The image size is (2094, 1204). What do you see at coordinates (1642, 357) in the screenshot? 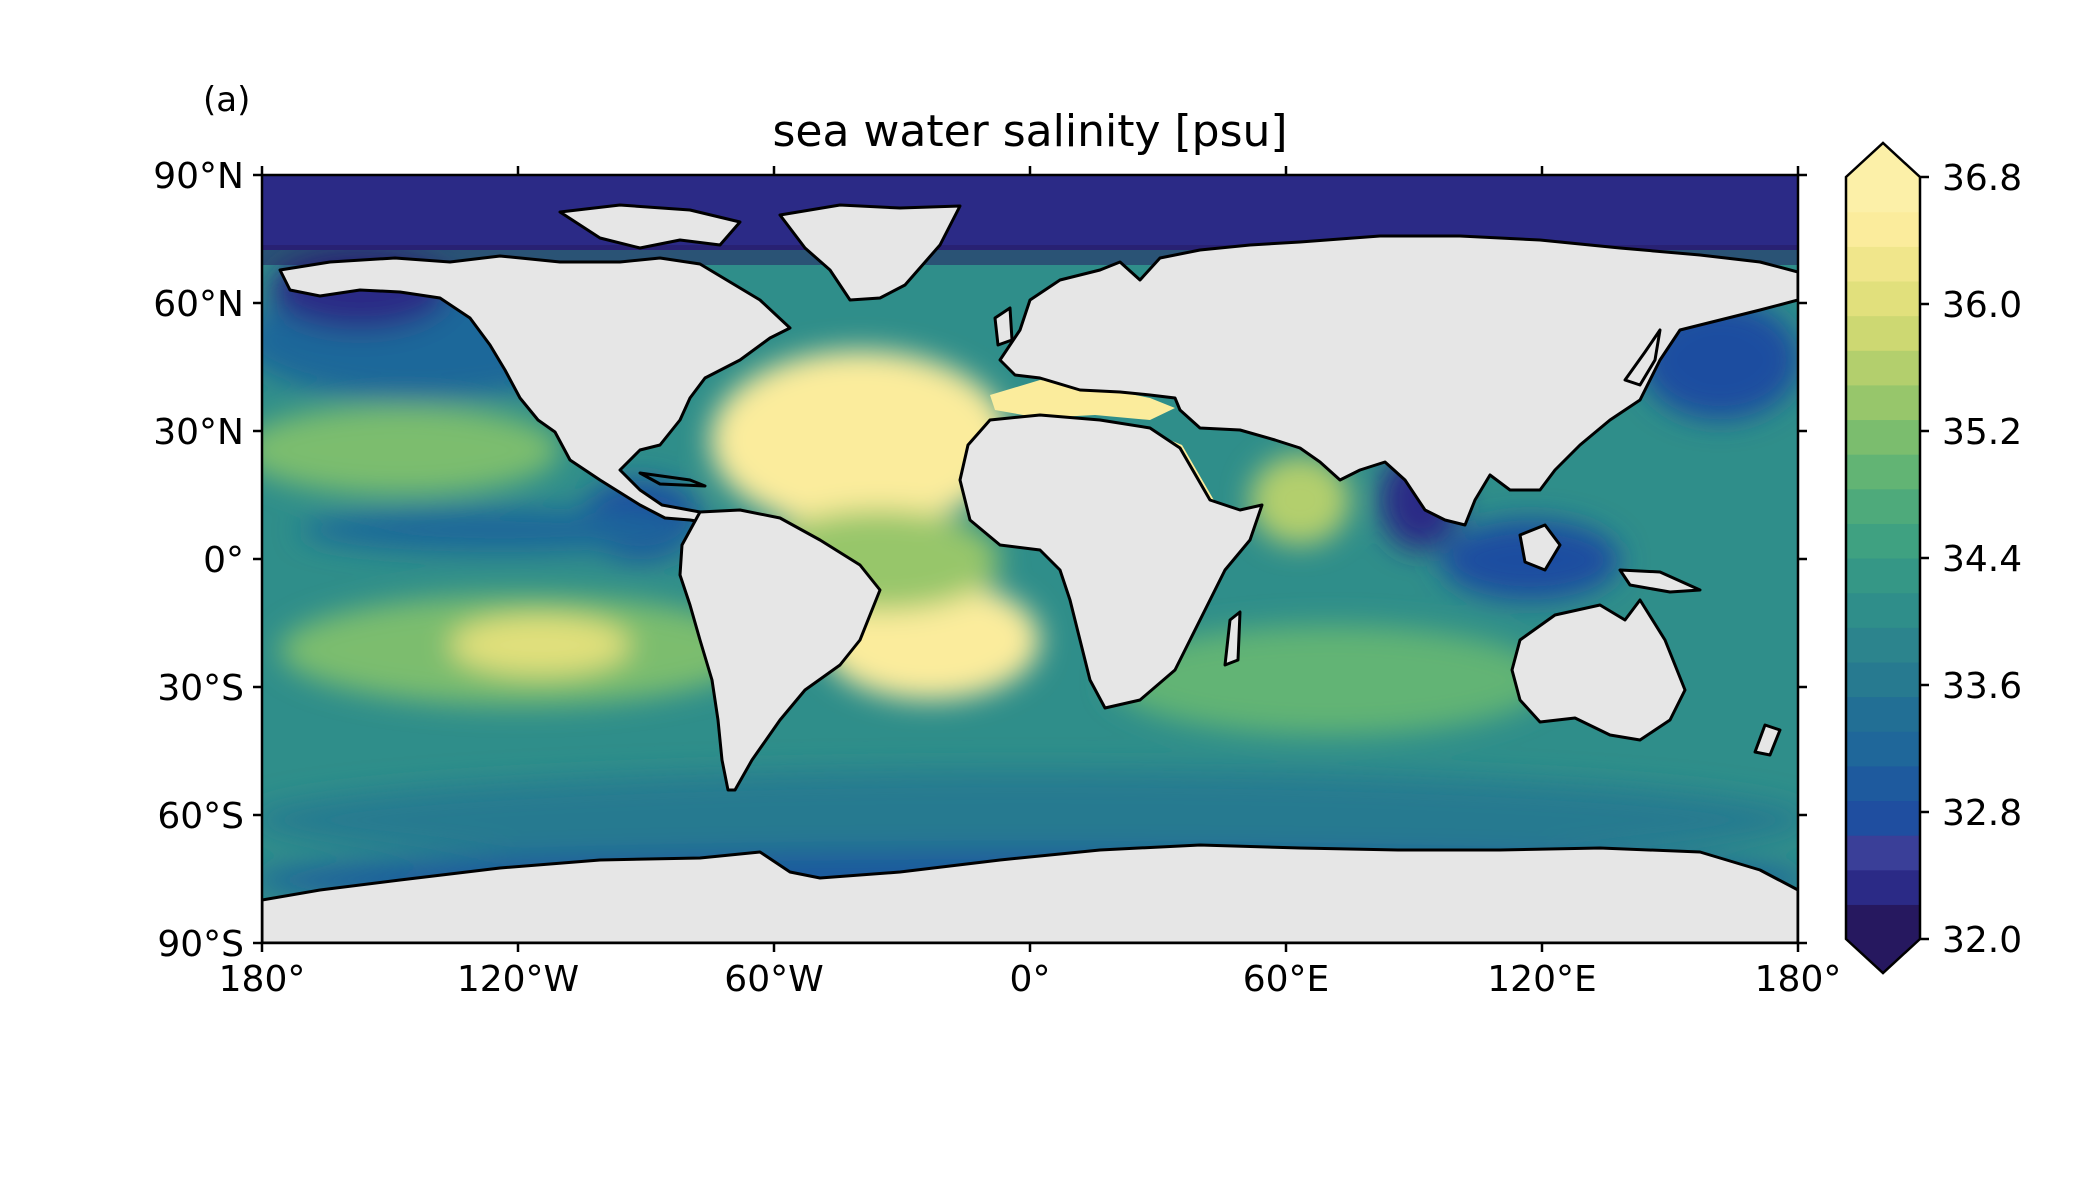
I see `land-japan` at bounding box center [1642, 357].